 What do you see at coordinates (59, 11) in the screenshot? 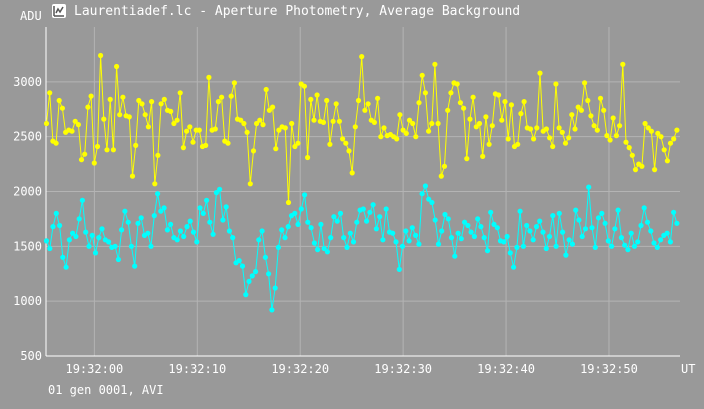
I see `chart-app-icon` at bounding box center [59, 11].